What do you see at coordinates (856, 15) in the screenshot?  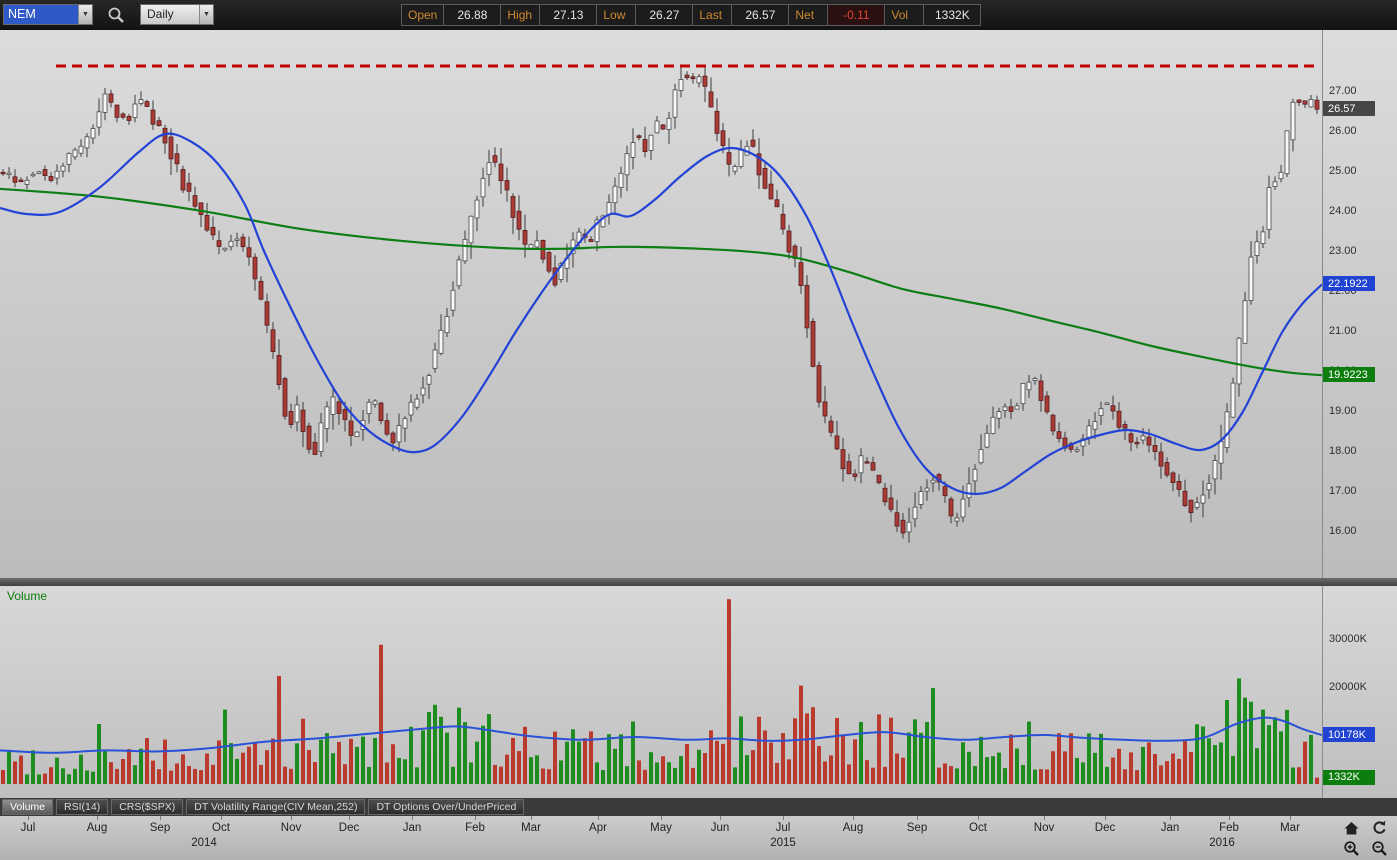 I see `net-value: -0.11` at bounding box center [856, 15].